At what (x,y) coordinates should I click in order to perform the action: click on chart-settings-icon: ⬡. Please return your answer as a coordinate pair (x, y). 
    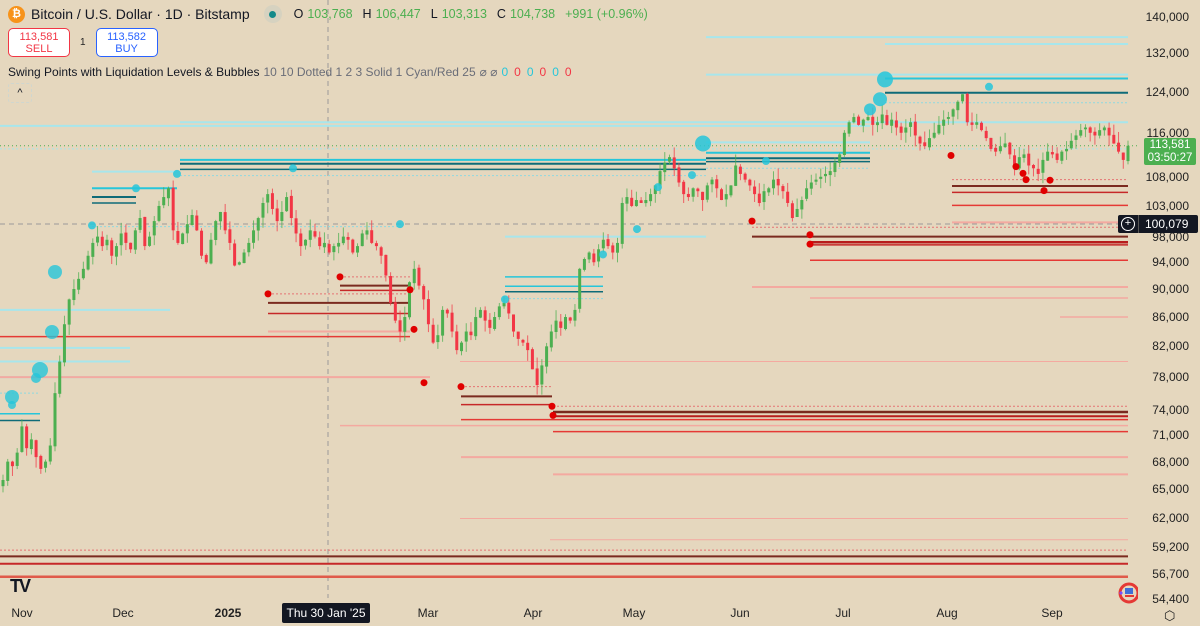
    Looking at the image, I should click on (1170, 615).